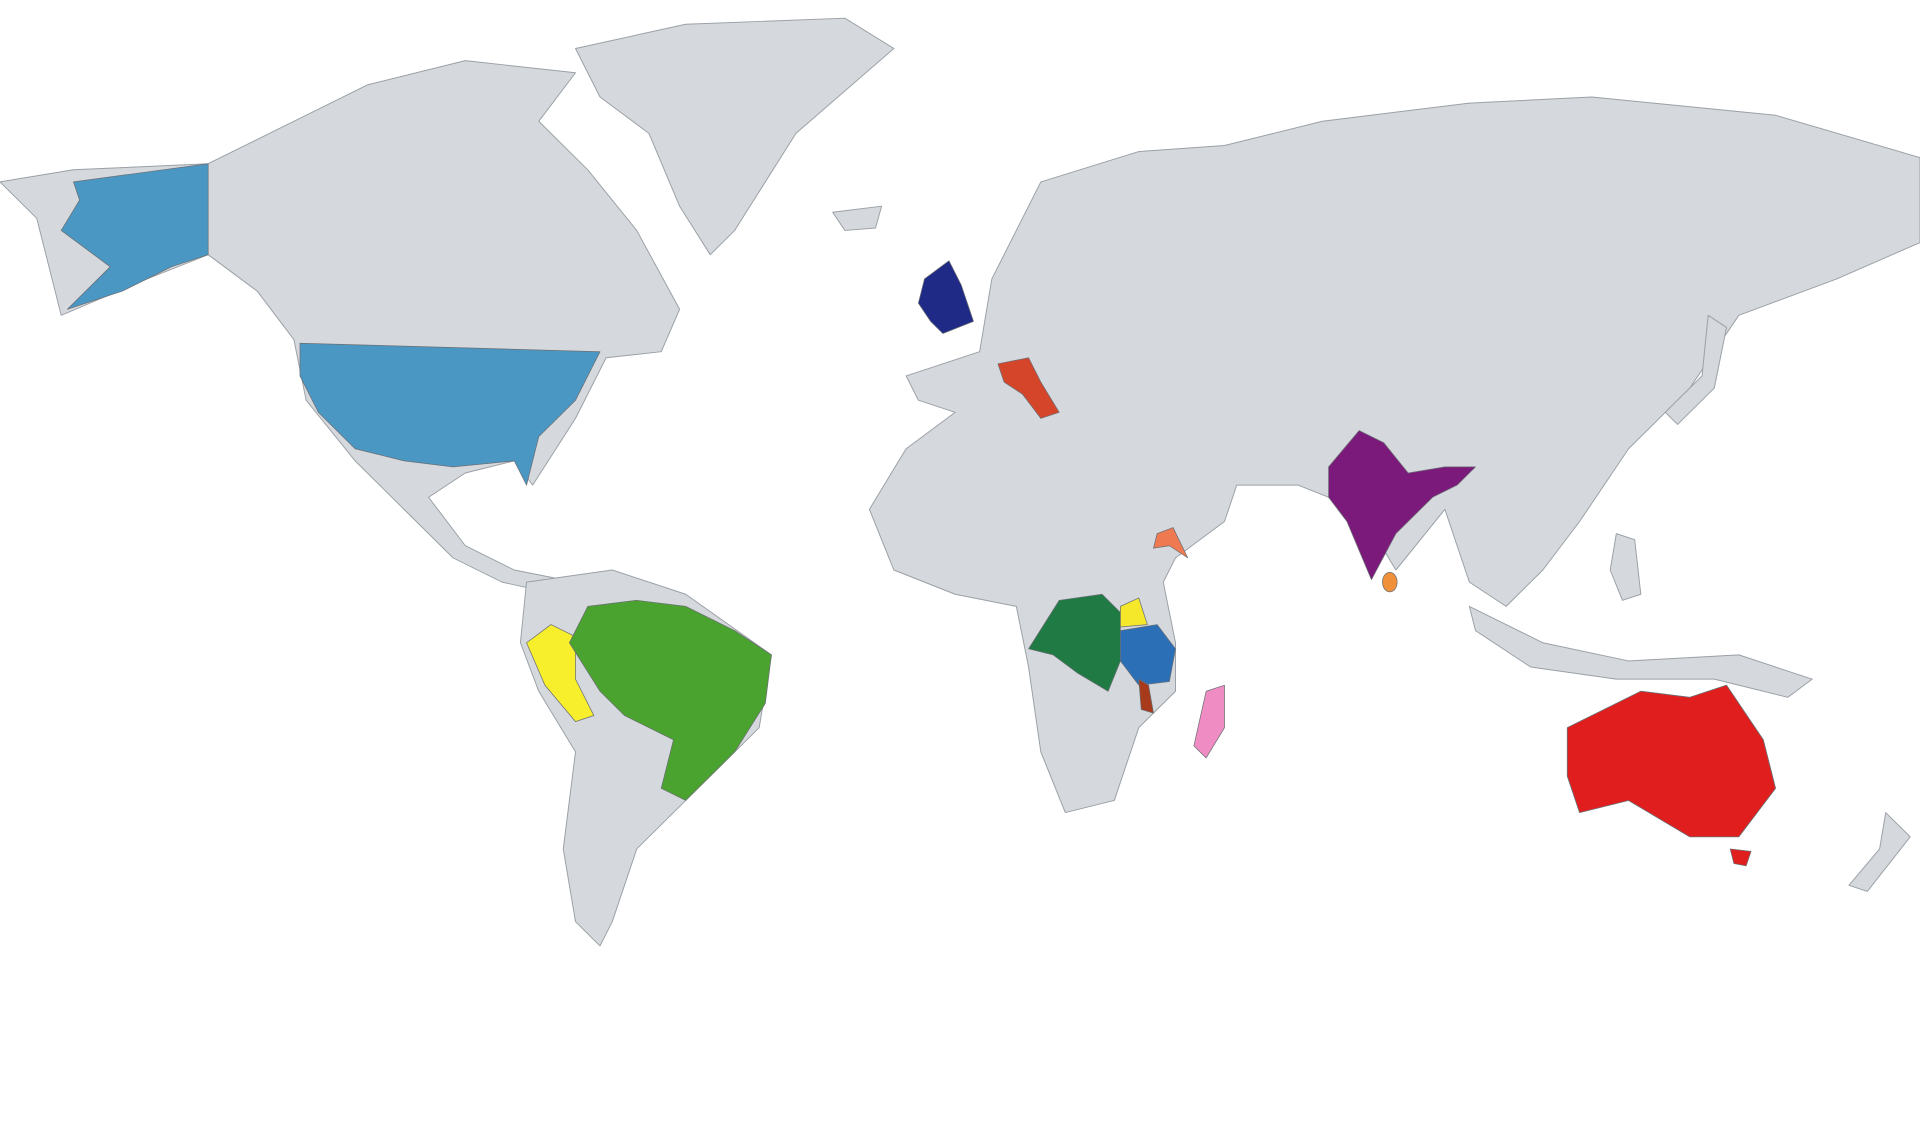 The image size is (1920, 1140). Describe the element at coordinates (1625, 567) in the screenshot. I see `philippines` at that location.